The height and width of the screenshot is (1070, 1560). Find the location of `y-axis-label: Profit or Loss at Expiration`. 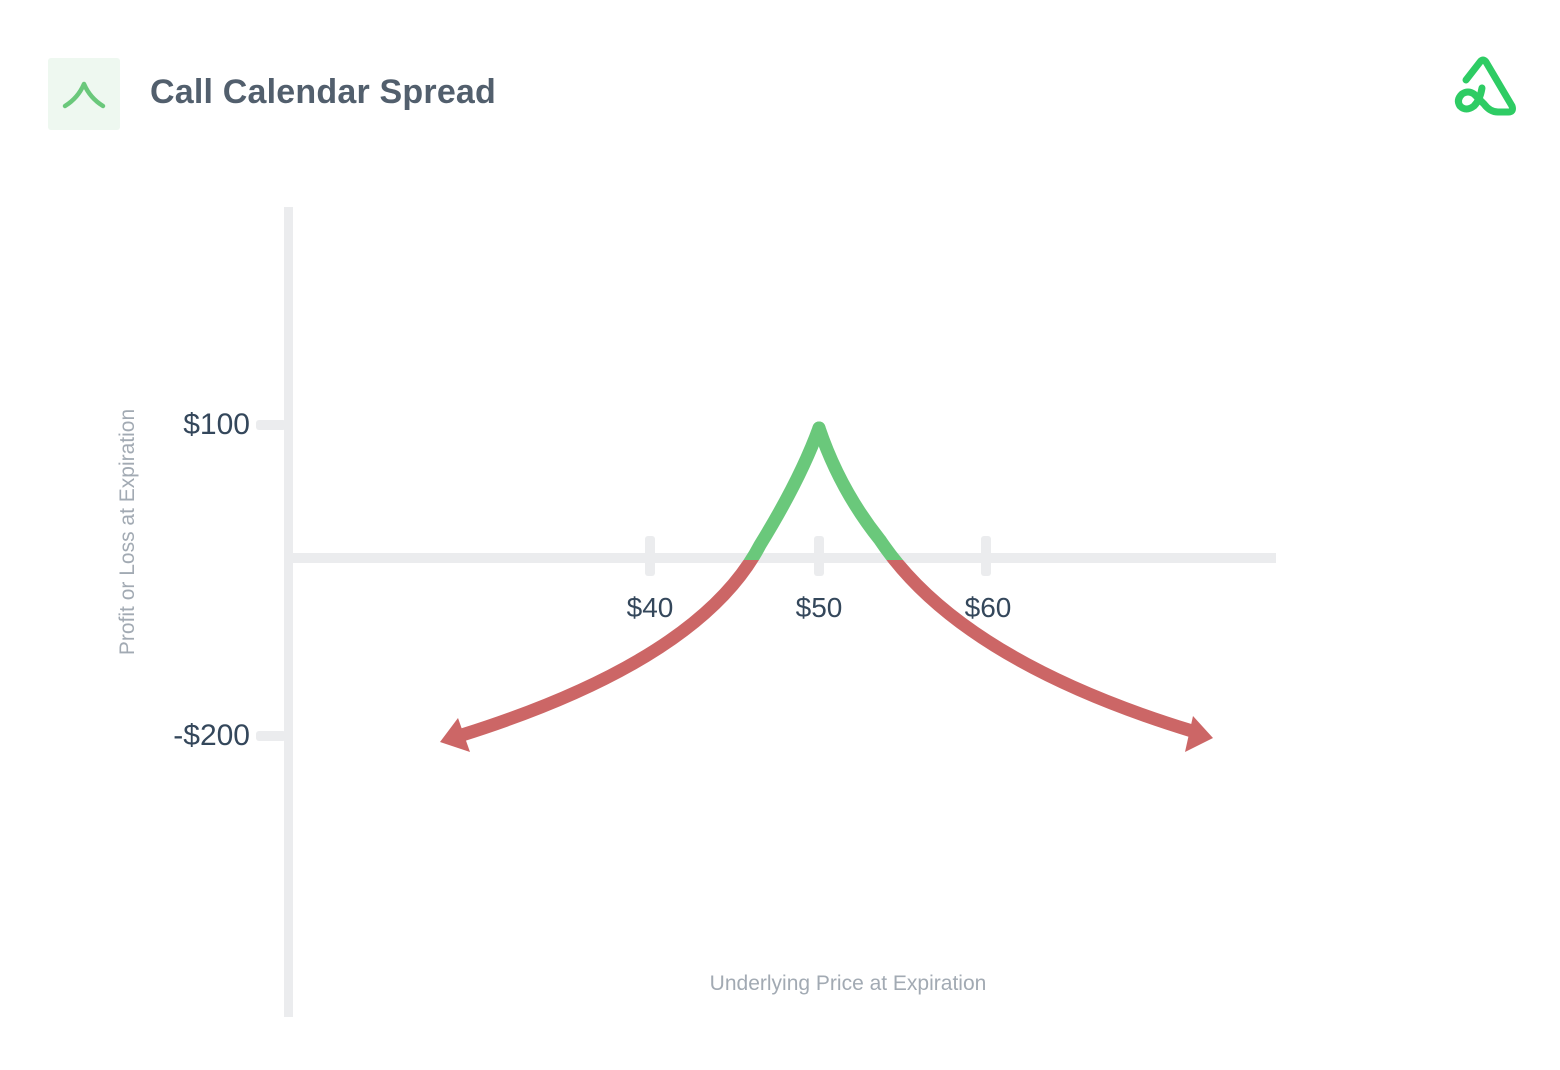

y-axis-label: Profit or Loss at Expiration is located at coordinates (127, 532).